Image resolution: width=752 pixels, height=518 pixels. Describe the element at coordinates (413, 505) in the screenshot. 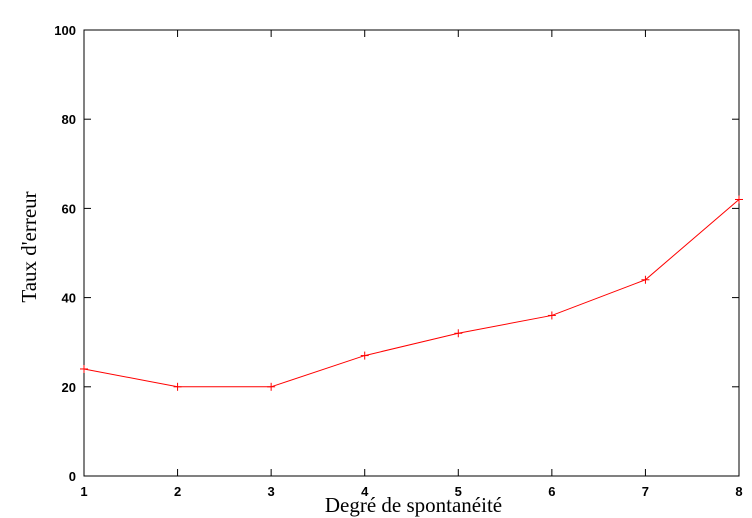

I see `x-axis-title: Degré de spontanéité` at that location.